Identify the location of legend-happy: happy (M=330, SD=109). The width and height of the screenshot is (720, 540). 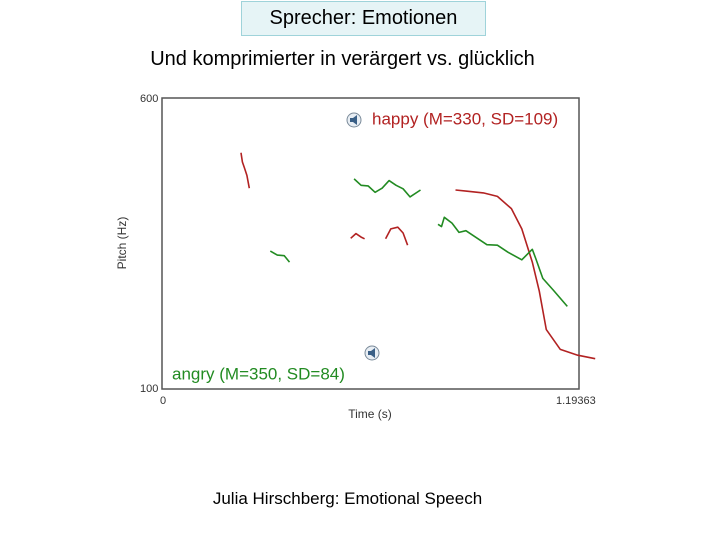
(452, 118).